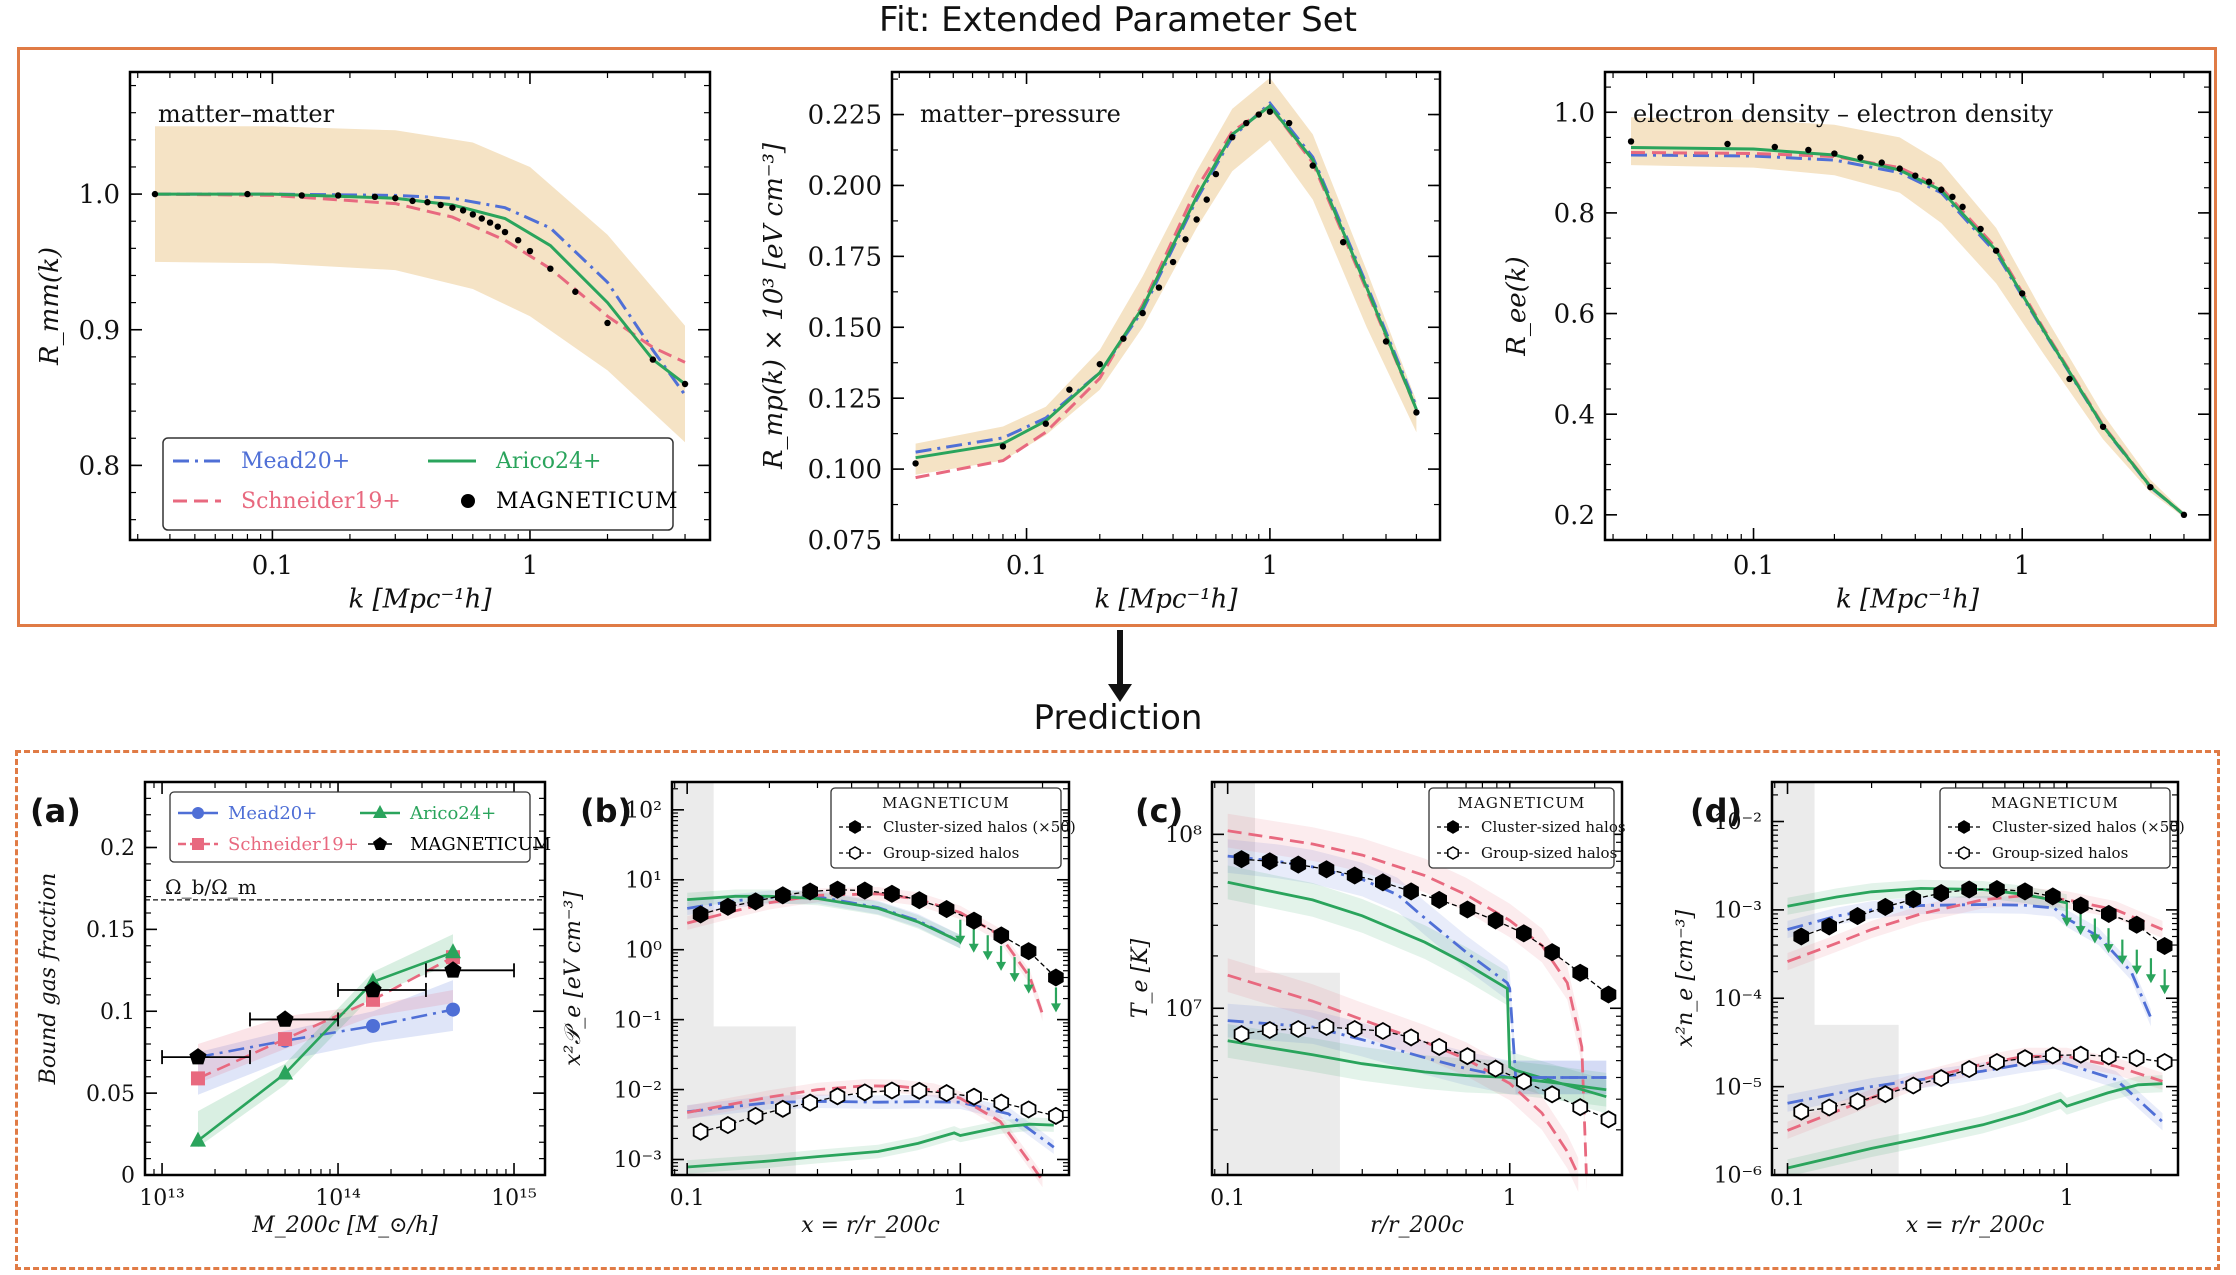  Describe the element at coordinates (1975, 1225) in the screenshot. I see `x-axis-label: x = r/r_200c` at that location.